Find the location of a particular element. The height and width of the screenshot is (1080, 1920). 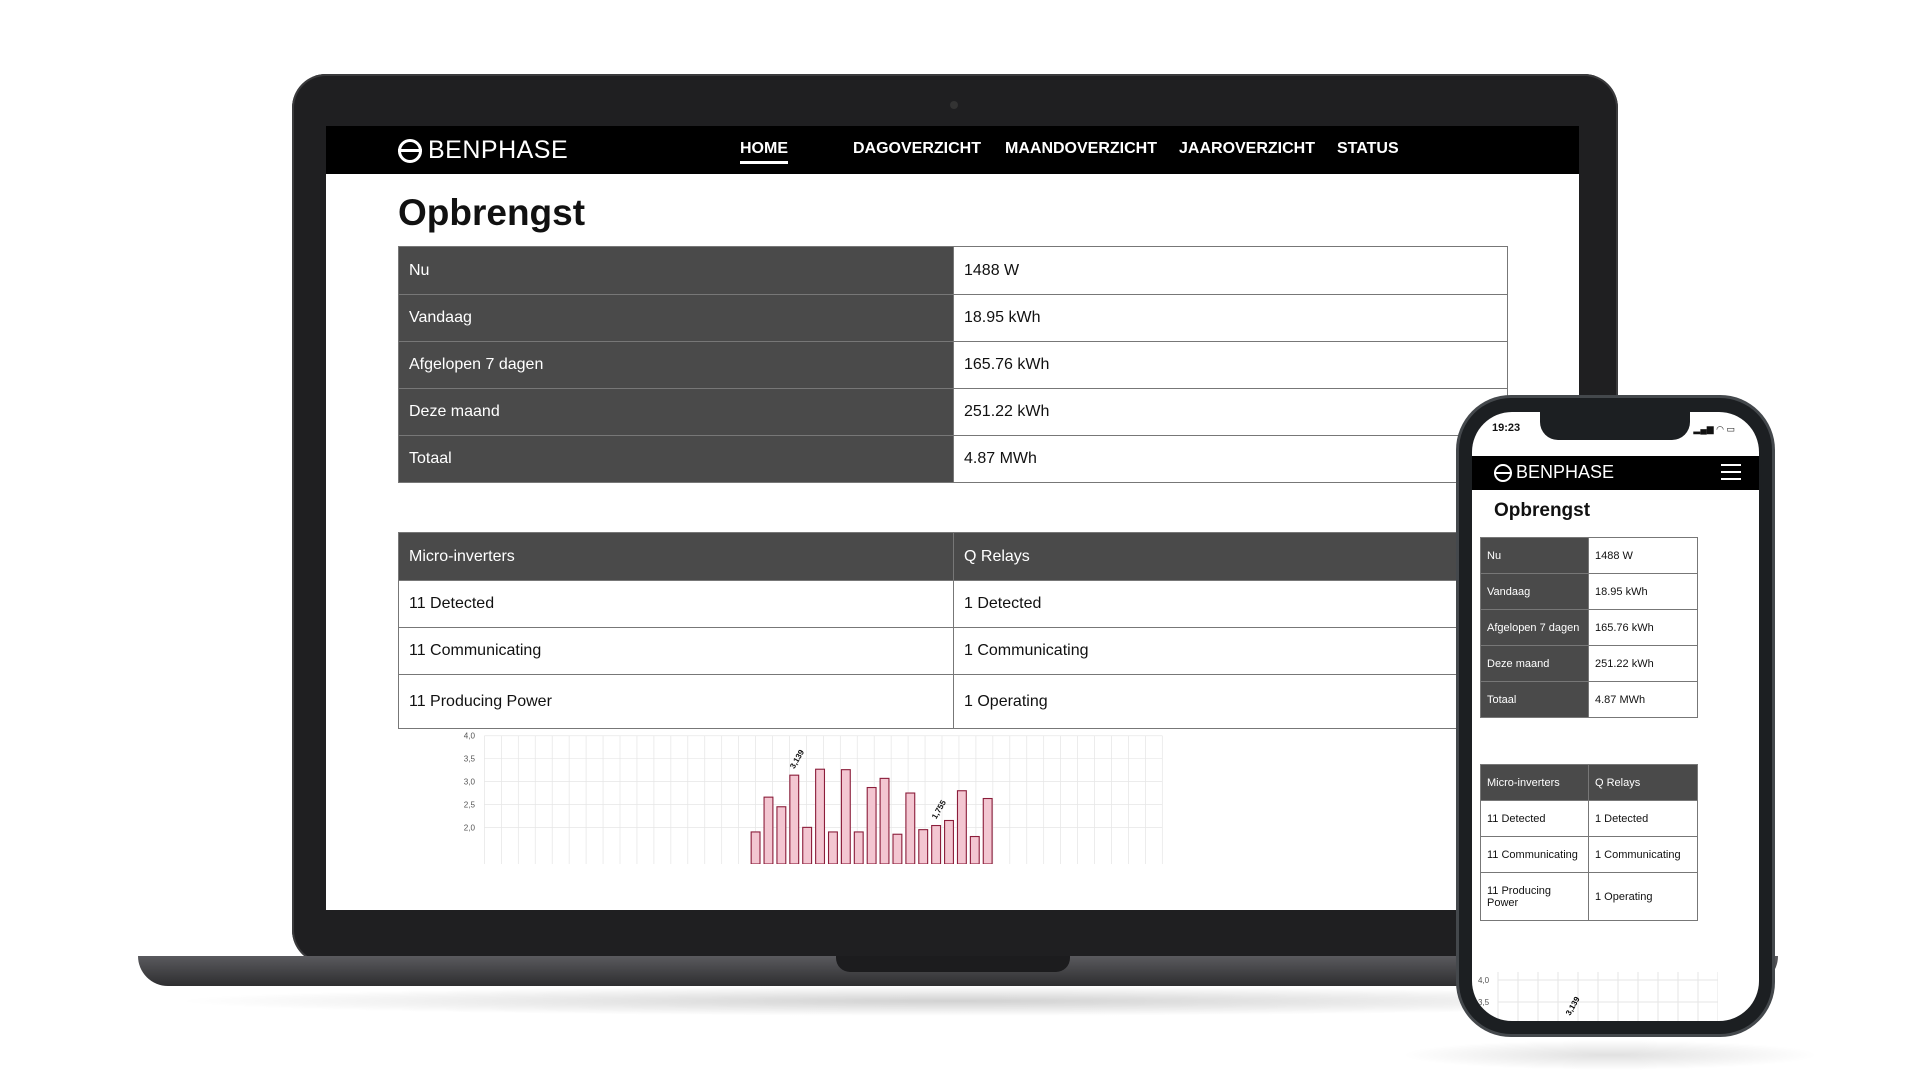

yield-chart-mobile: 4,0 3,5 3,139 is located at coordinates (1598, 996).